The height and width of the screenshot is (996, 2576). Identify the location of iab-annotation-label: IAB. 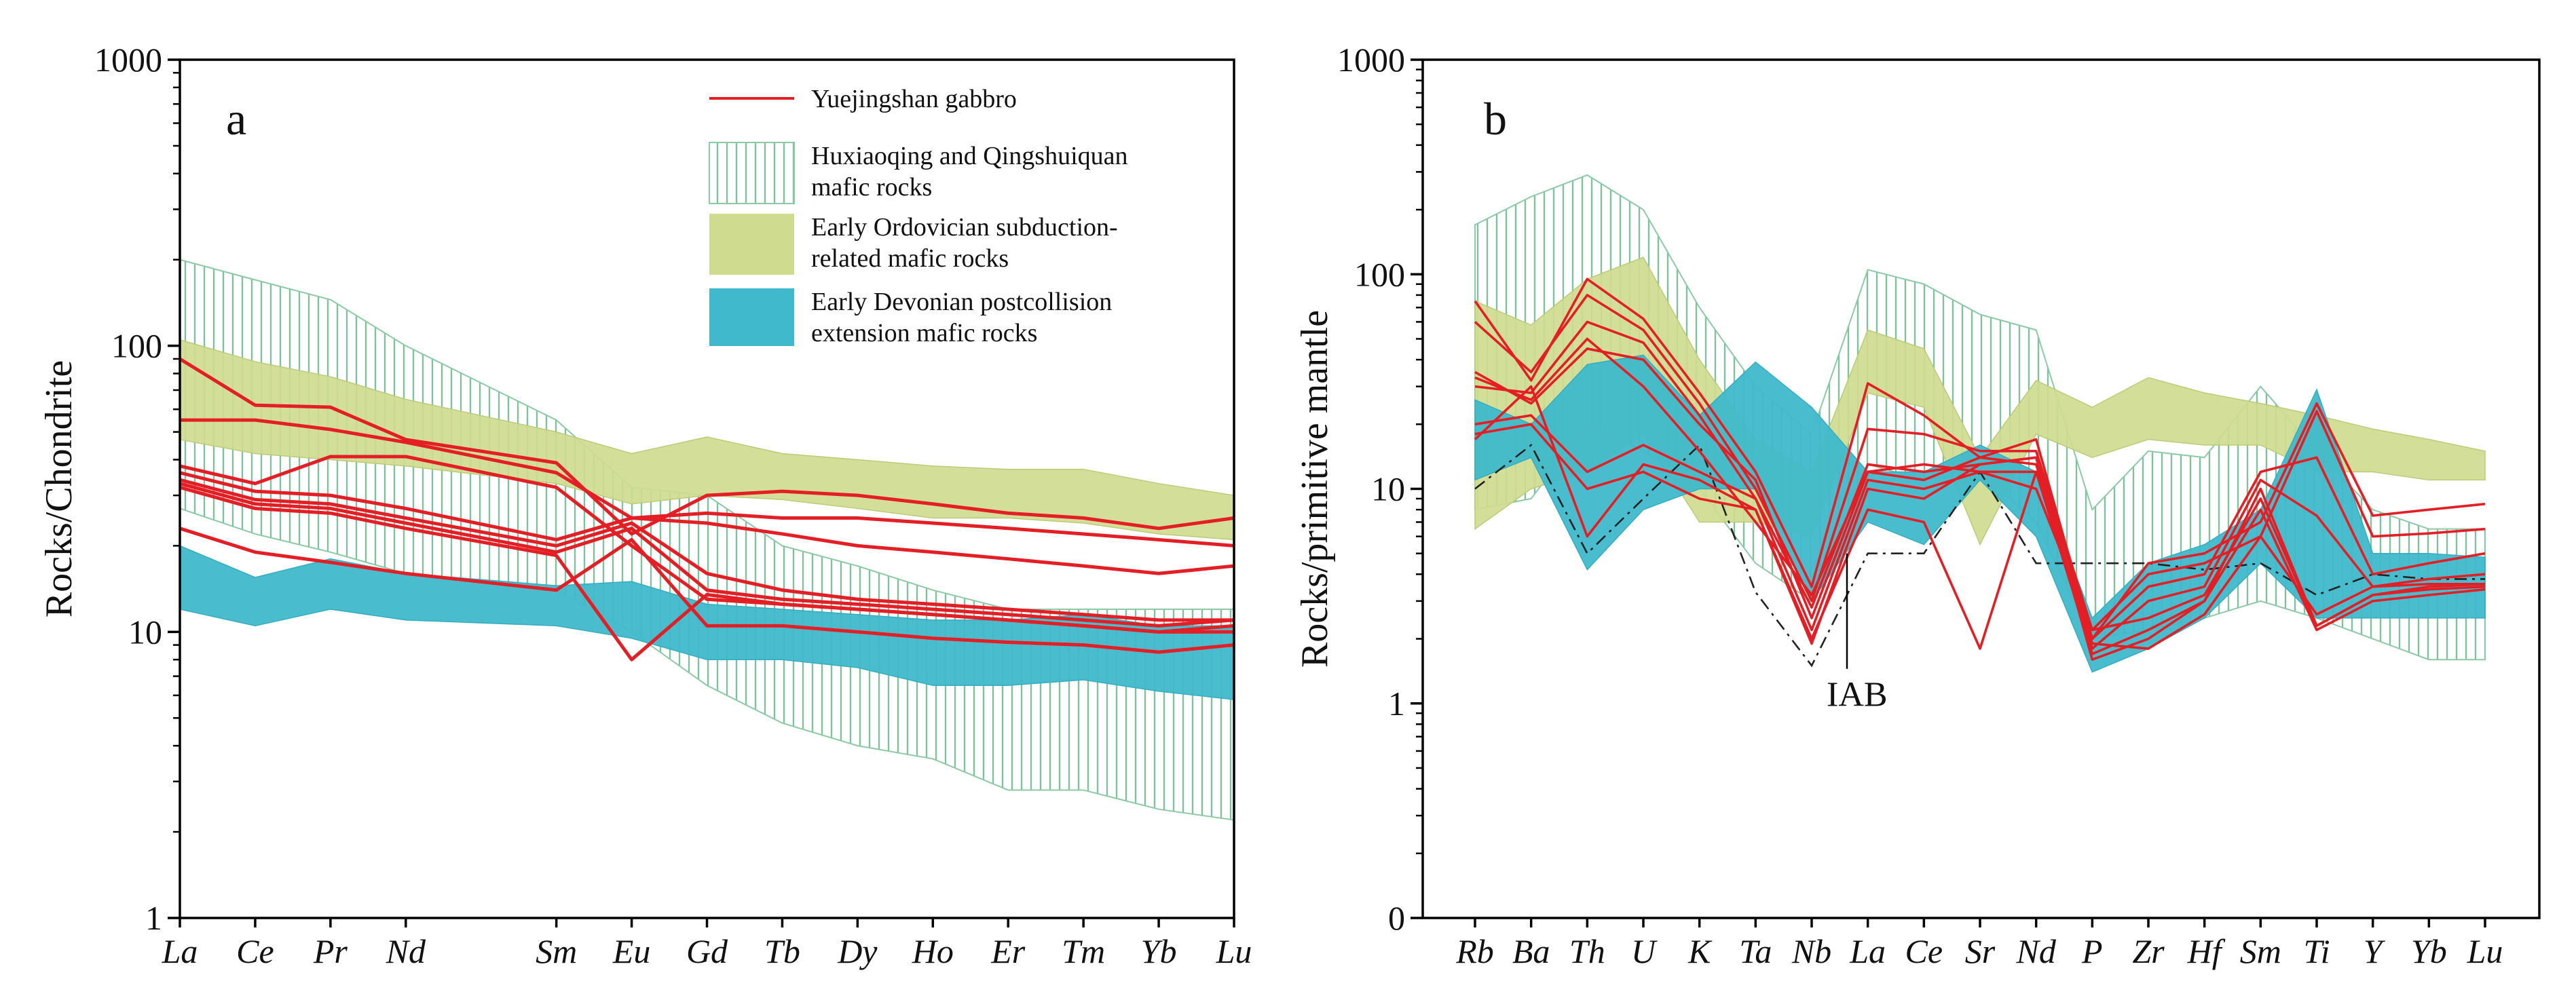
(1858, 695).